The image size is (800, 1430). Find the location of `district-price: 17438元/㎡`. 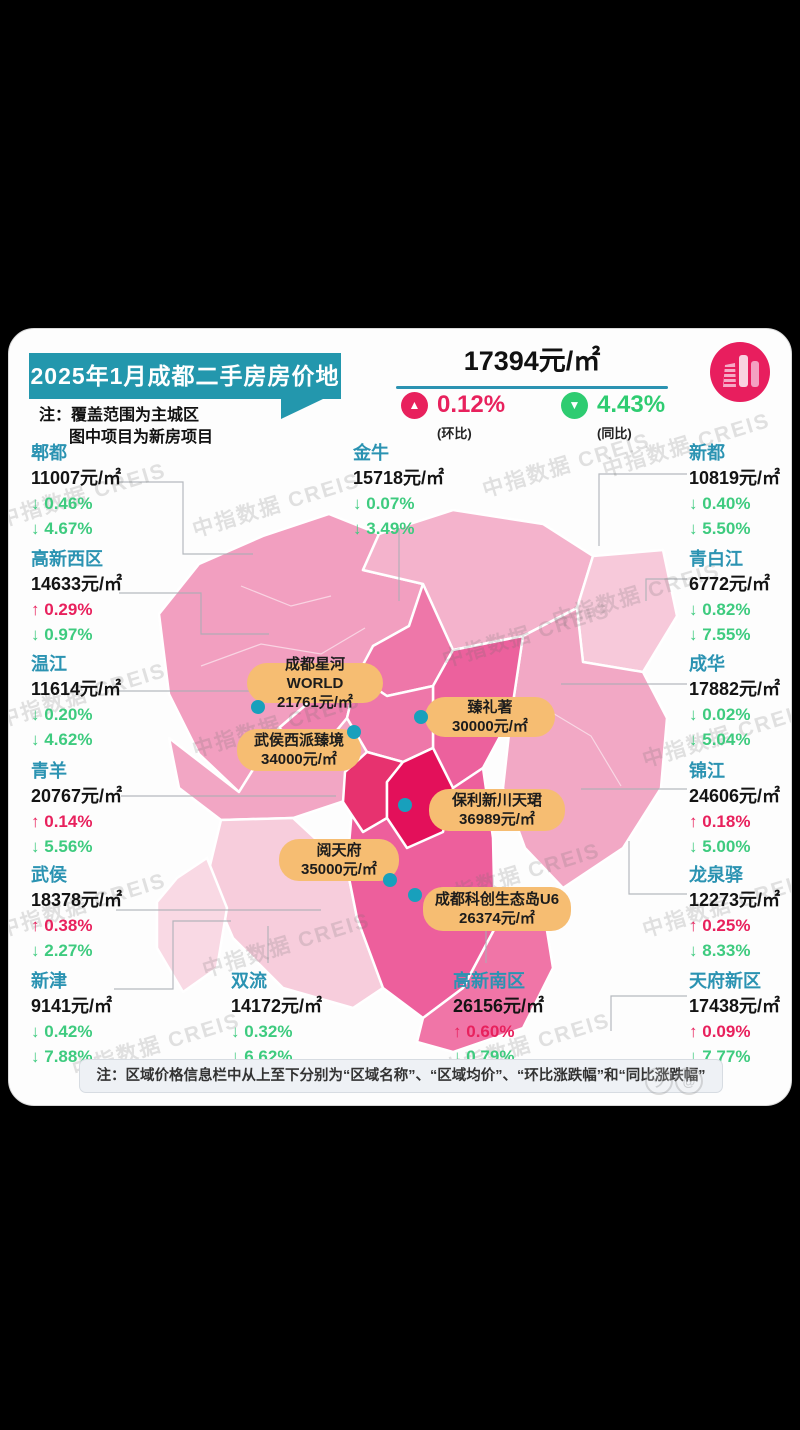

district-price: 17438元/㎡ is located at coordinates (735, 1006).